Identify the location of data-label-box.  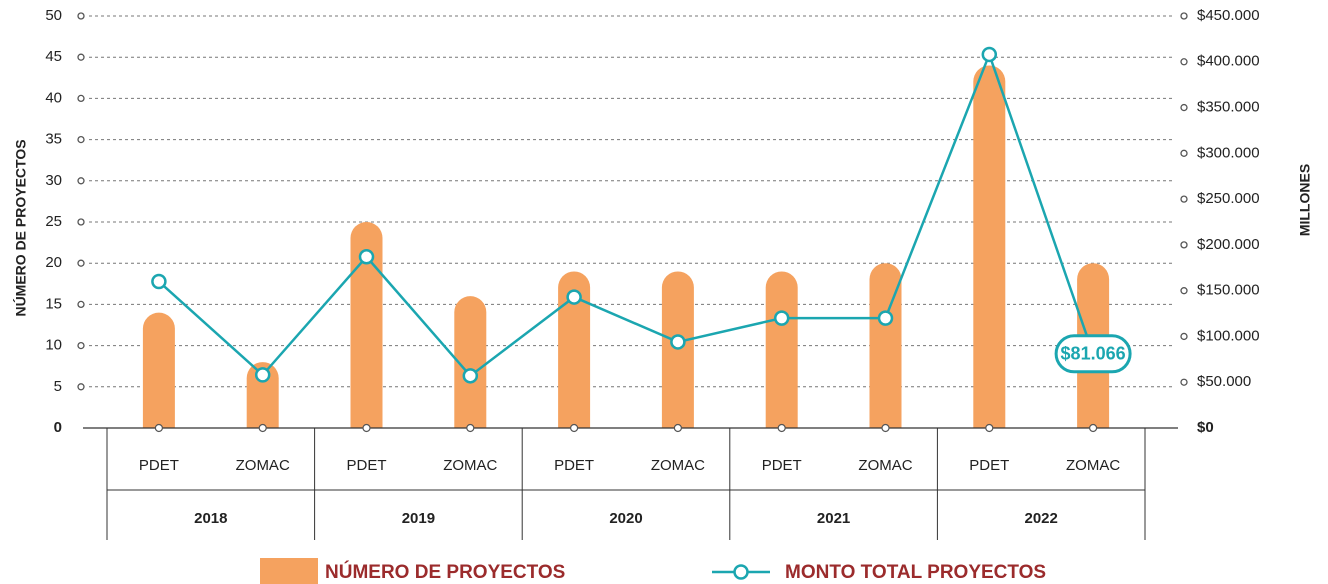
(1093, 354).